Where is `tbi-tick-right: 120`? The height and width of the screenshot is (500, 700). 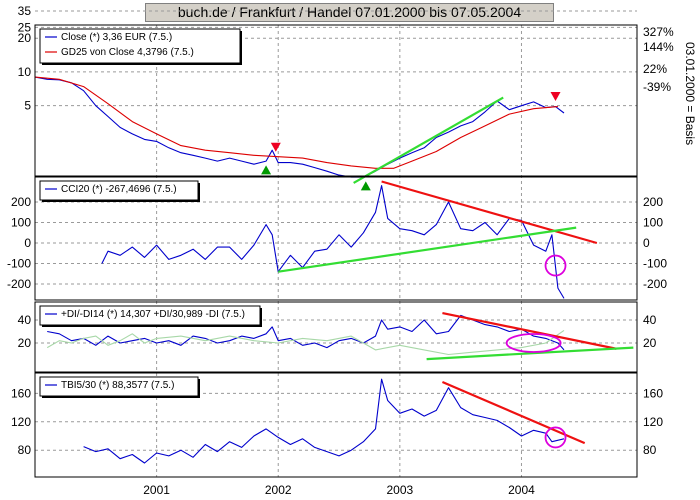 tbi-tick-right: 120 is located at coordinates (653, 422).